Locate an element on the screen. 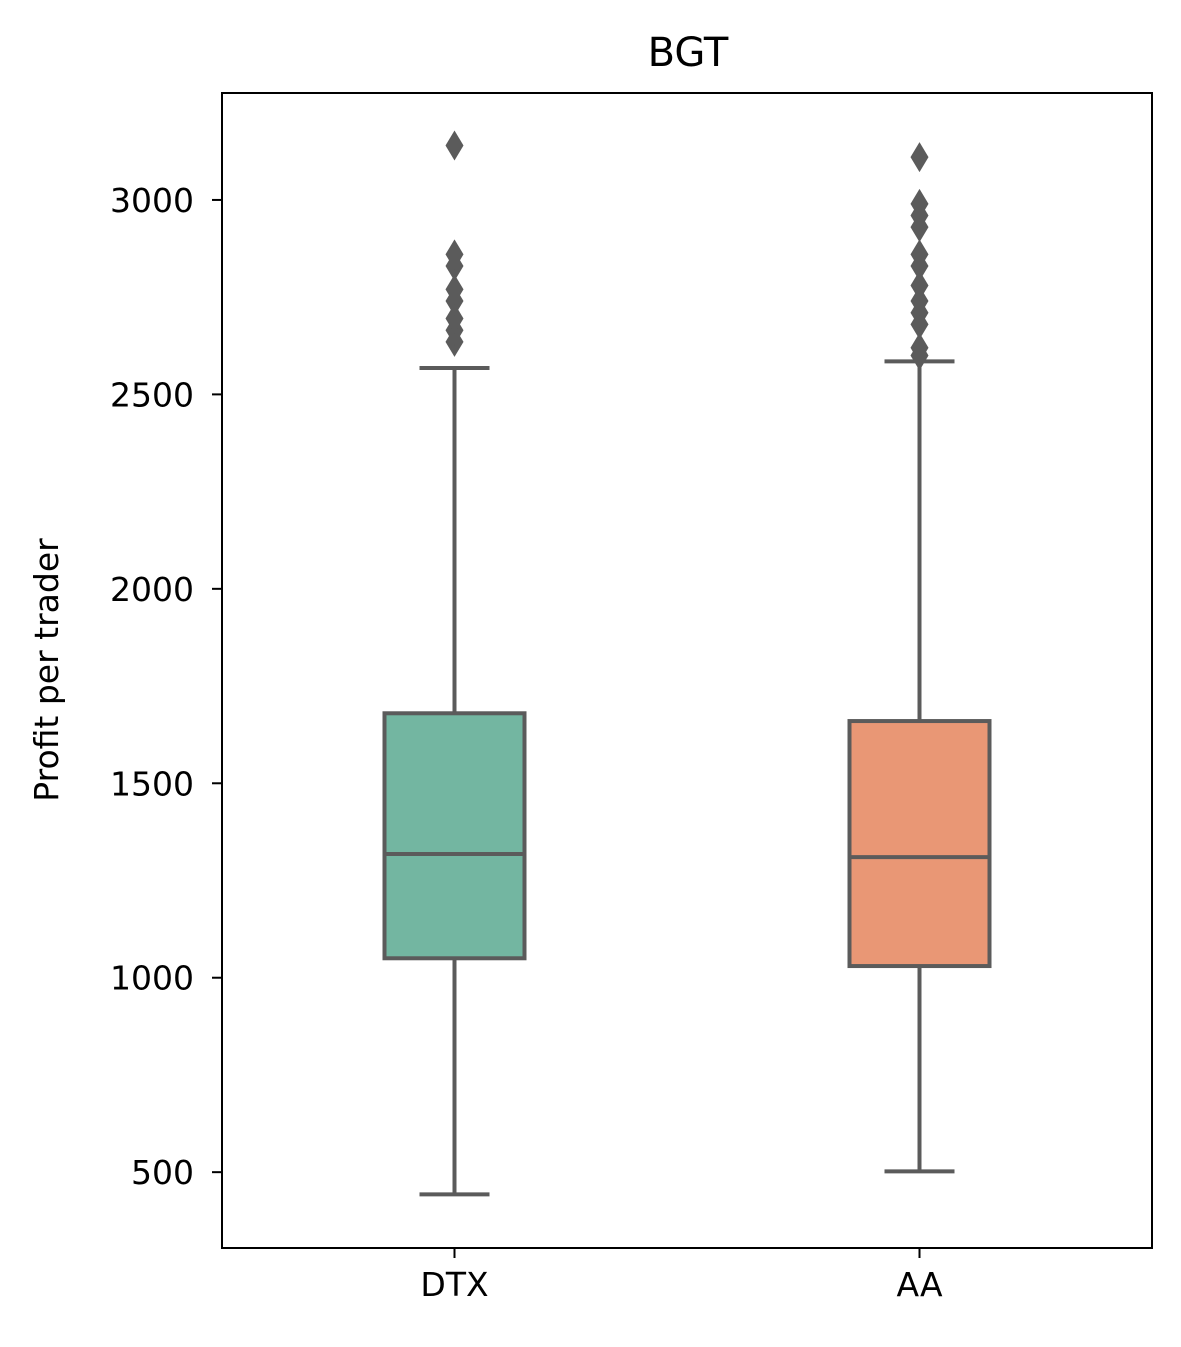 Image resolution: width=1181 pixels, height=1347 pixels. box-aa is located at coordinates (919, 658).